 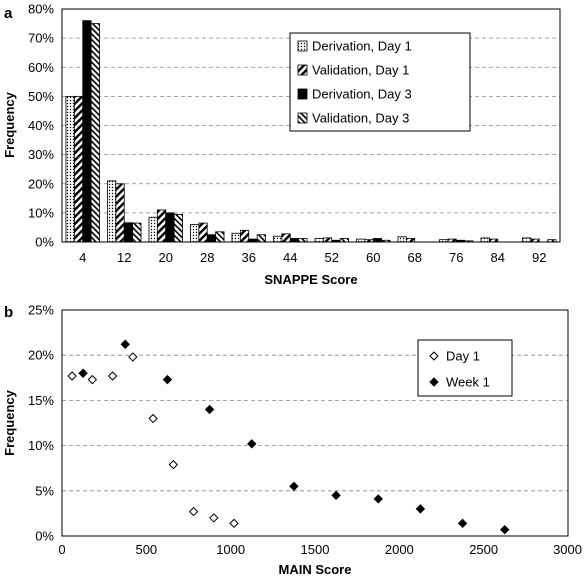 What do you see at coordinates (124, 257) in the screenshot?
I see `panel-a-x-tick-label: 12` at bounding box center [124, 257].